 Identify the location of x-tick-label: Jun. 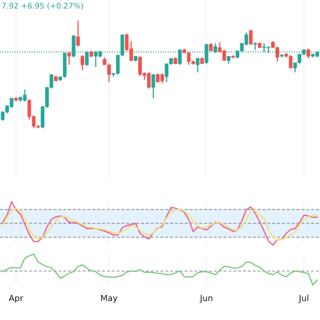
(206, 298).